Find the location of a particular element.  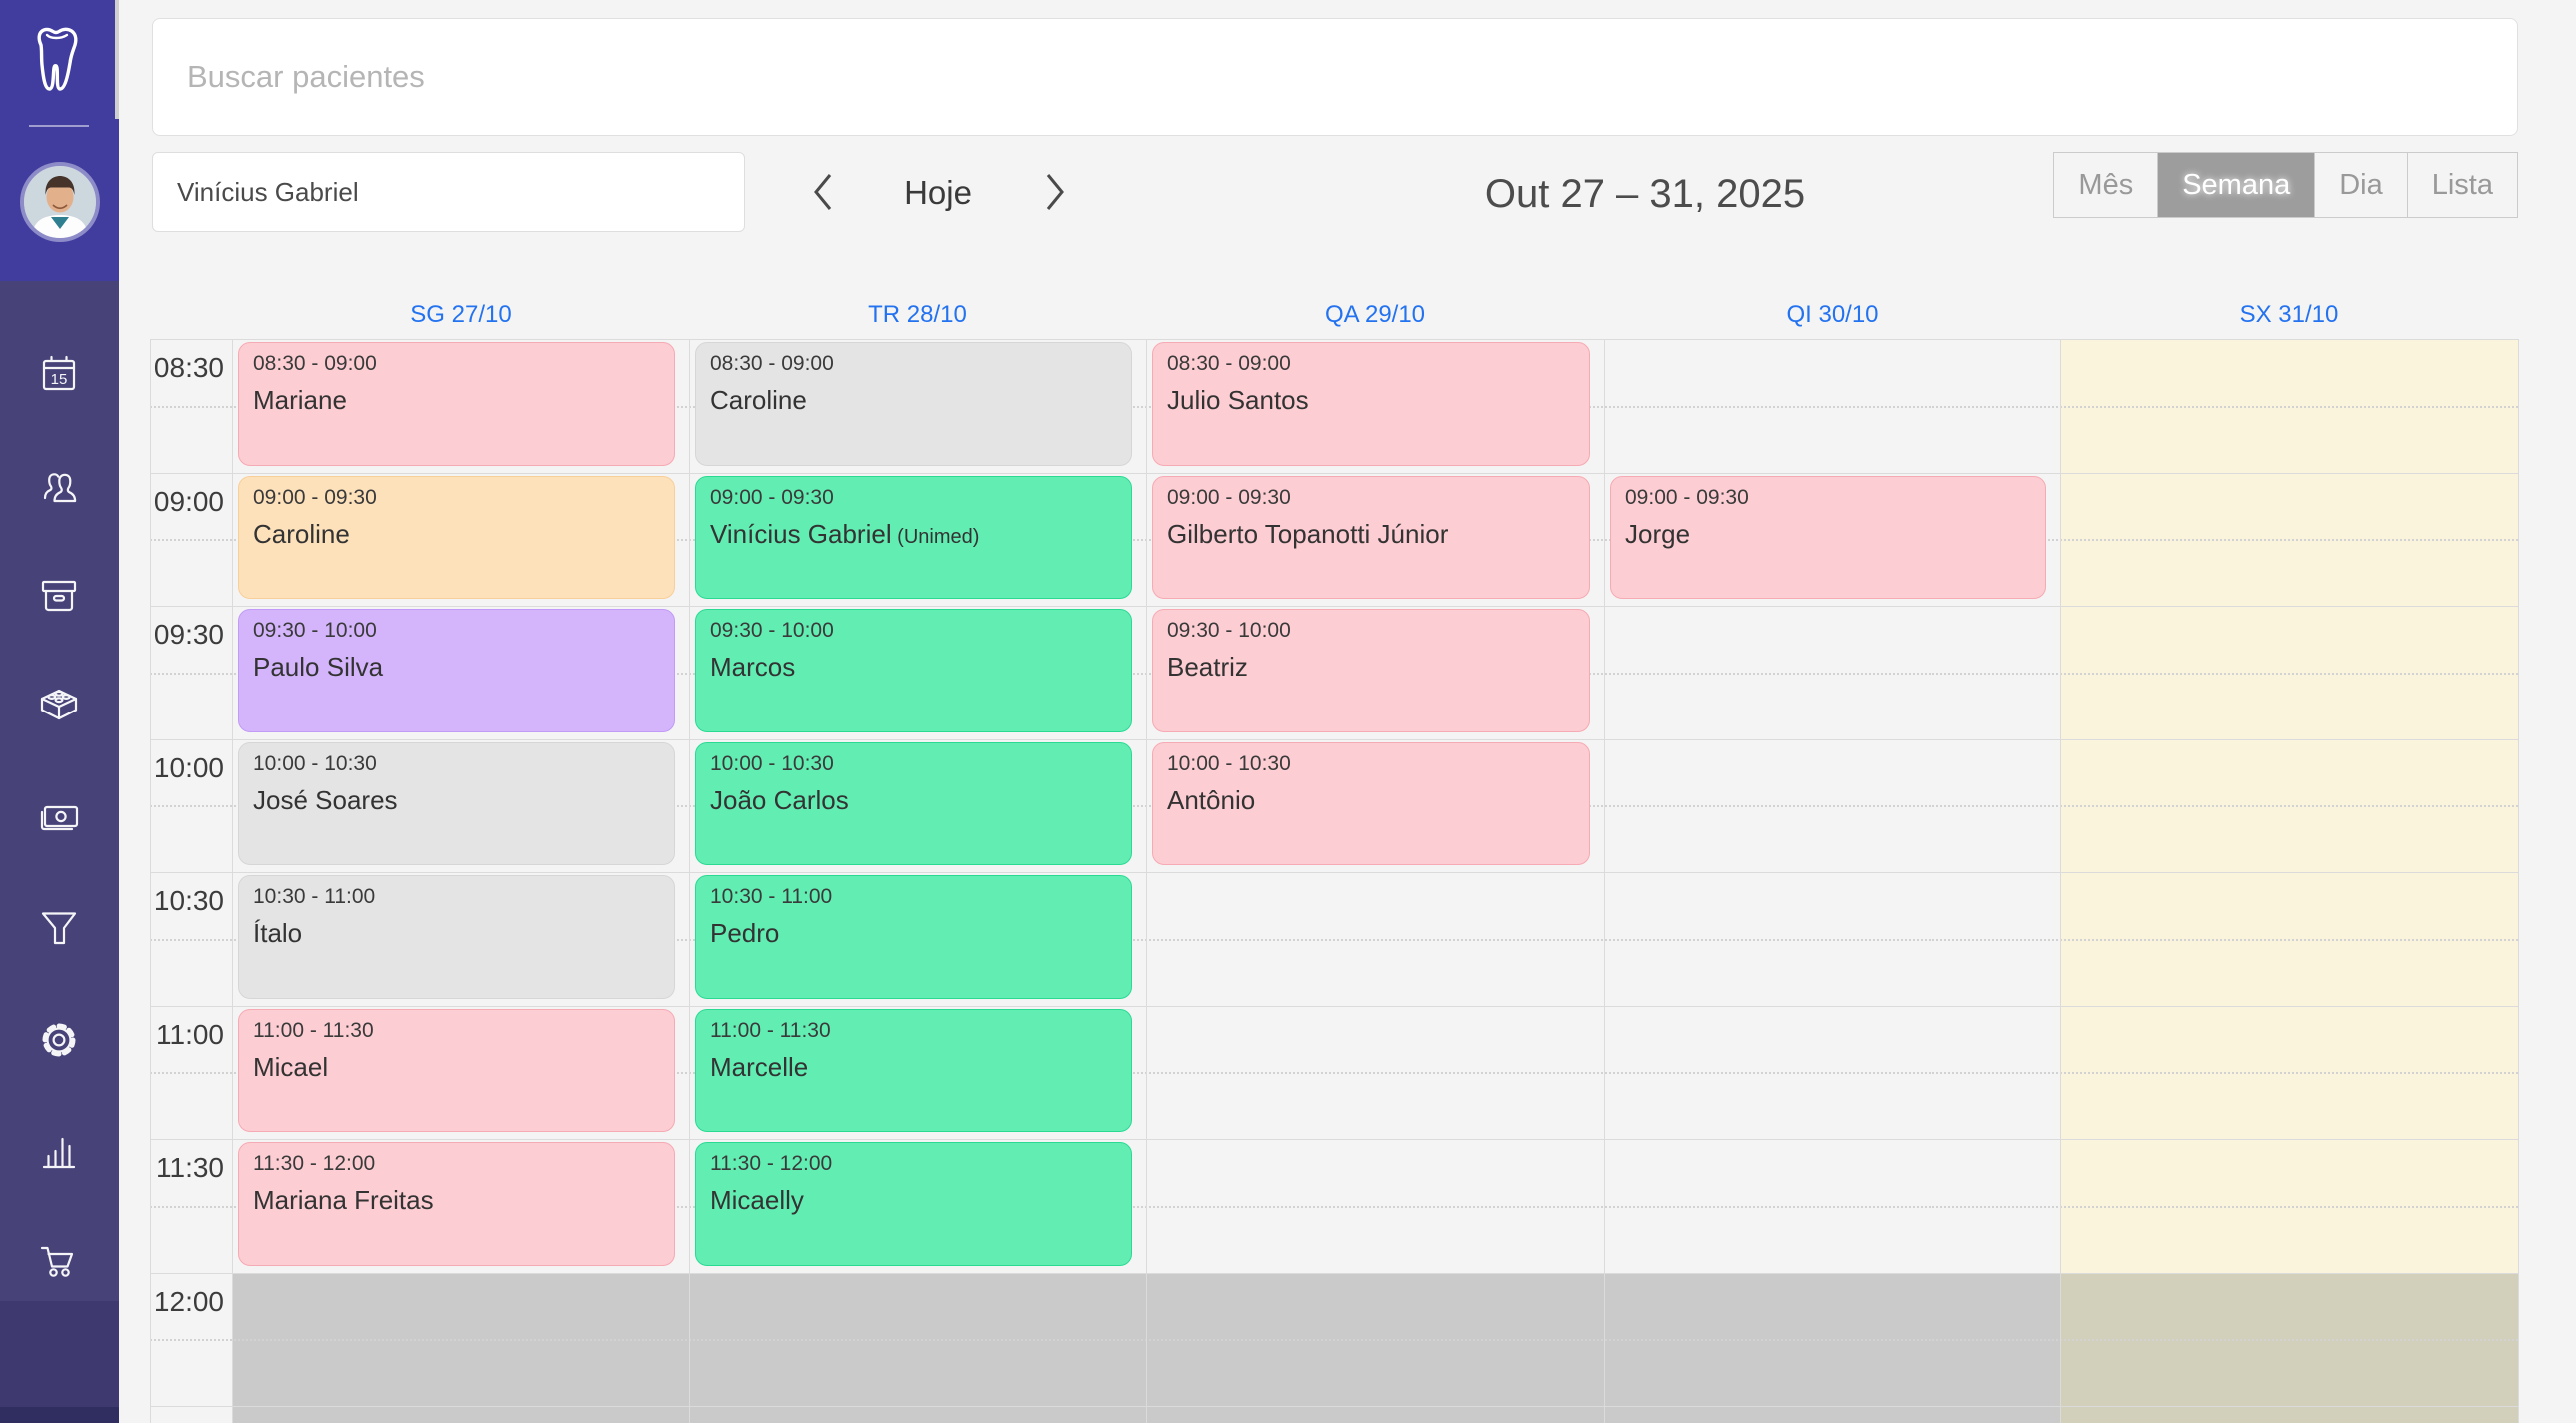

event-patient-name: Mariane is located at coordinates (300, 400).